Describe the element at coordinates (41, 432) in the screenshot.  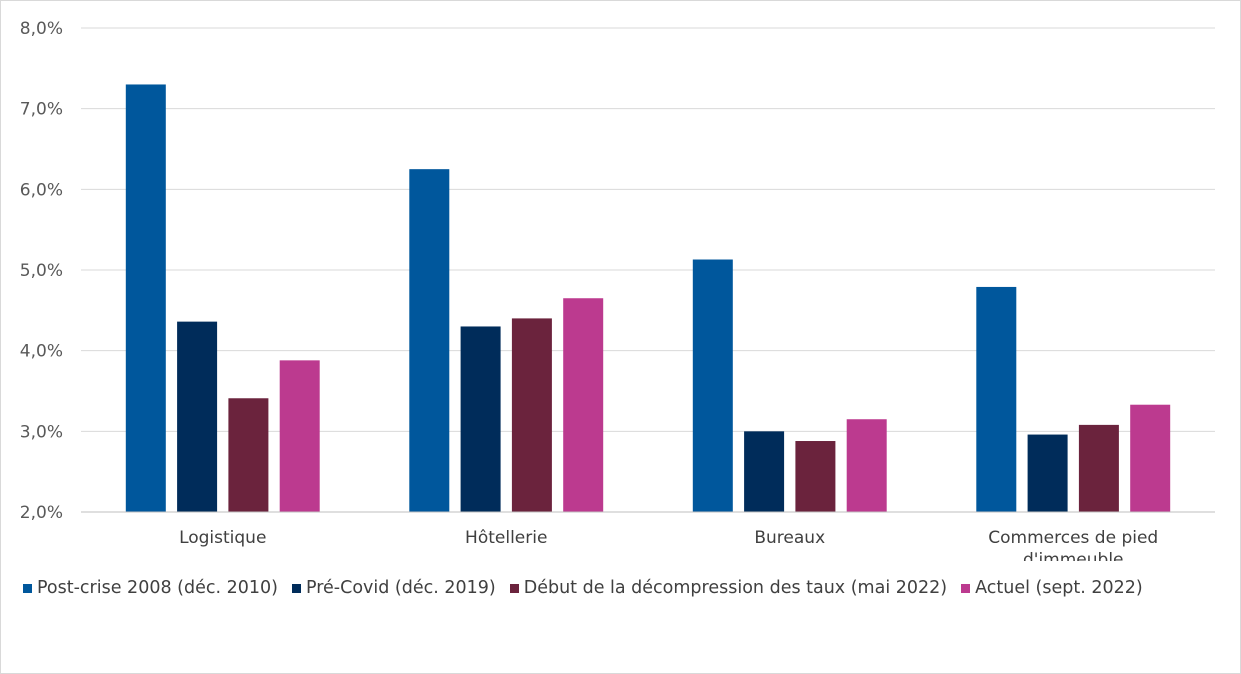
I see `y-tick-label: 3,0%` at that location.